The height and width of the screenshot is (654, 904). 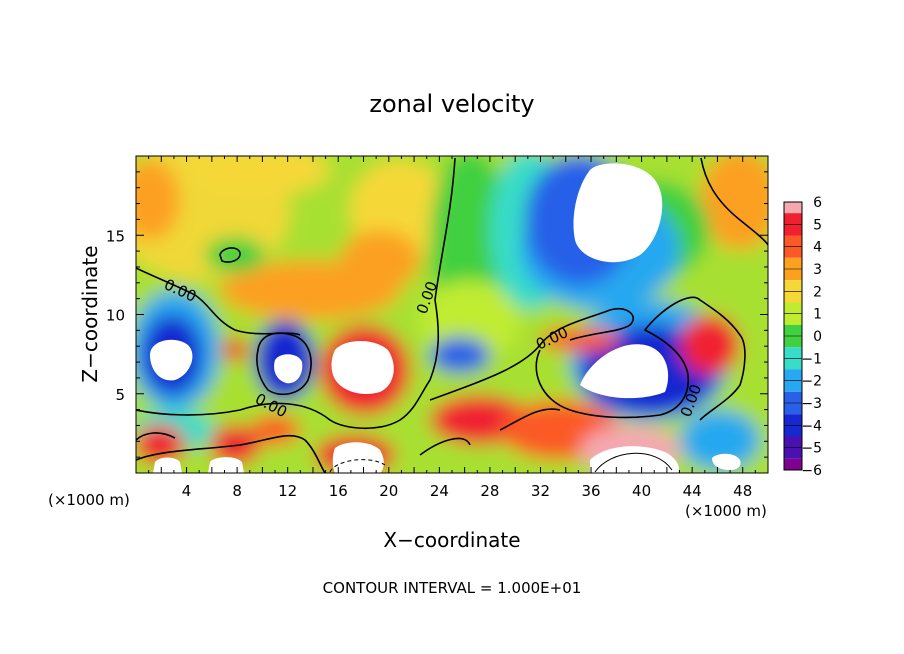 What do you see at coordinates (817, 337) in the screenshot?
I see `colorbar-label: 0` at bounding box center [817, 337].